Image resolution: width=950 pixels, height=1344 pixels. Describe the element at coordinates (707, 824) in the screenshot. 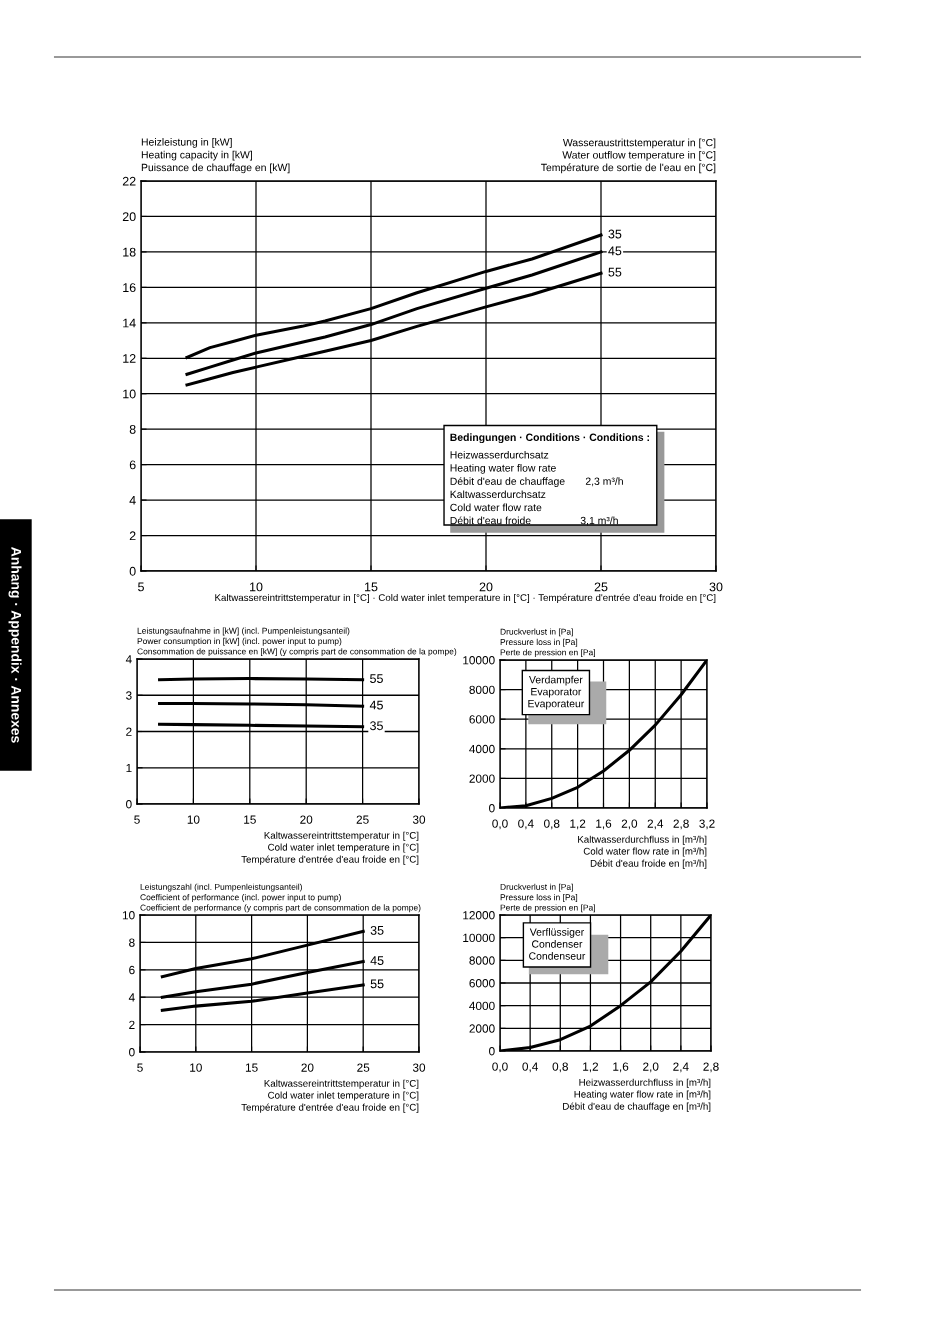

I see `x-tick-label: 3,2` at that location.